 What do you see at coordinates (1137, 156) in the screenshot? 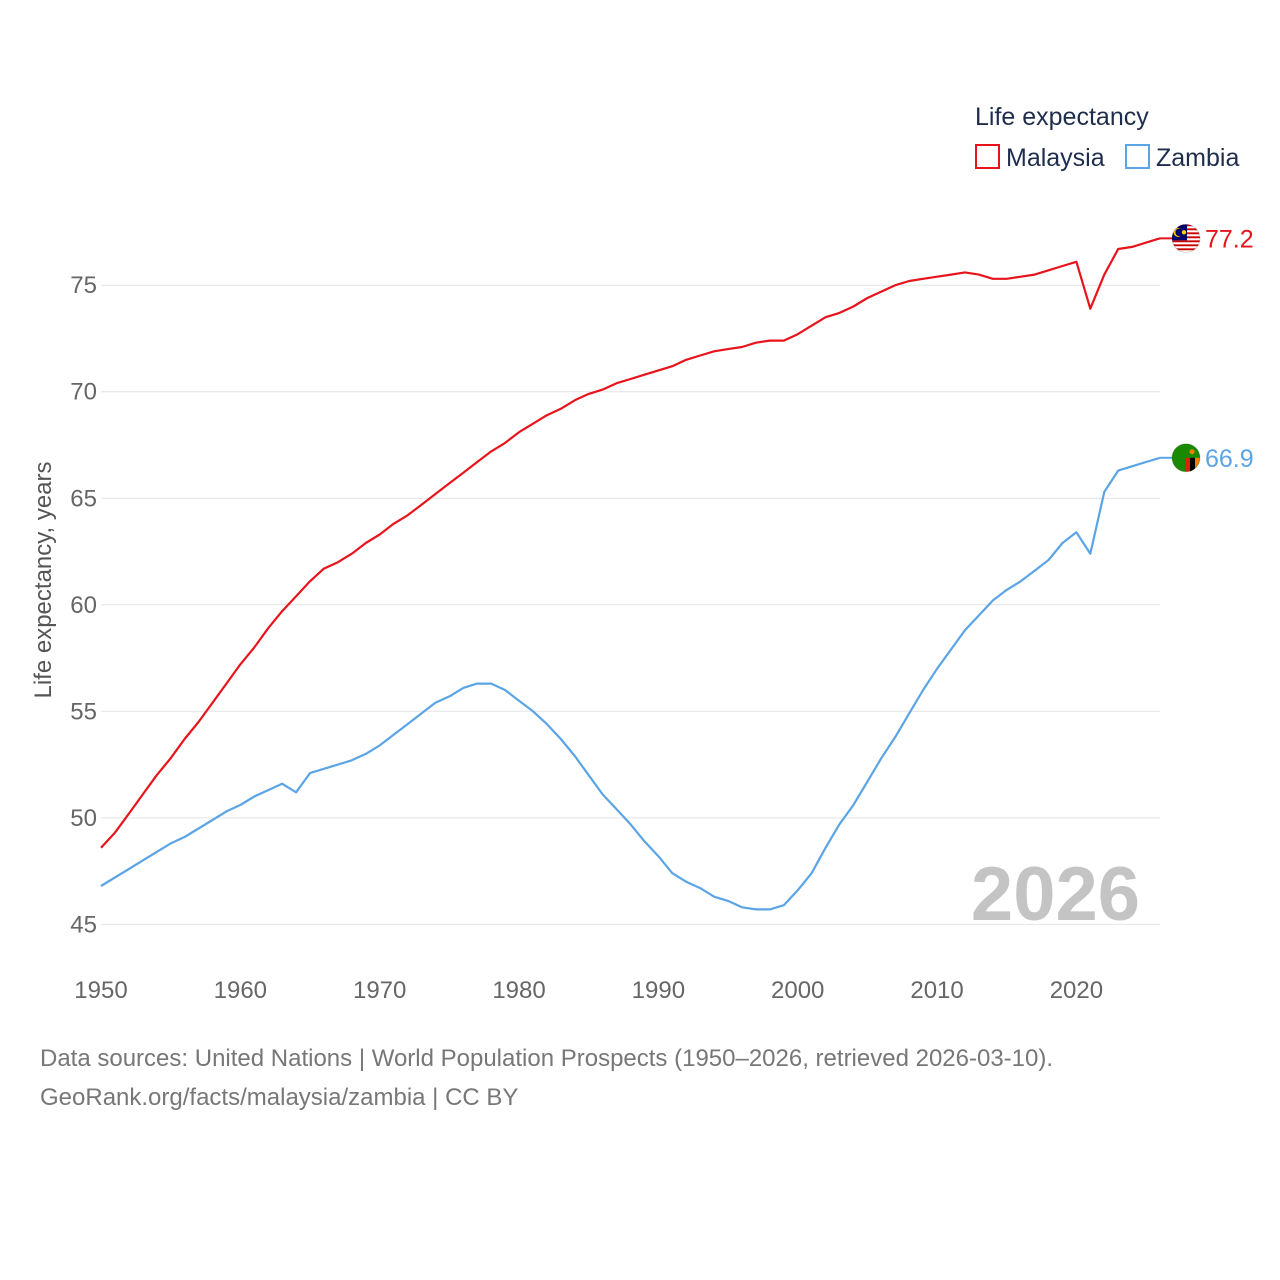
I see `legend-swatch-zambia` at bounding box center [1137, 156].